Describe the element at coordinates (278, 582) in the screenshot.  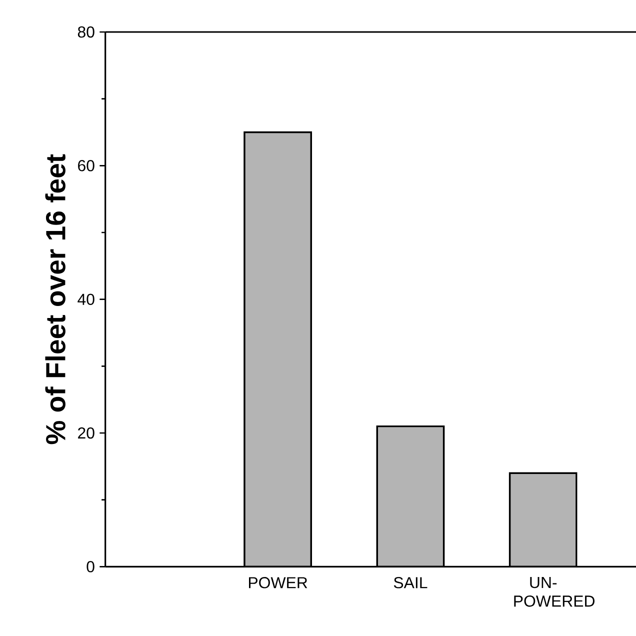
I see `x-tick-label: POWER` at that location.